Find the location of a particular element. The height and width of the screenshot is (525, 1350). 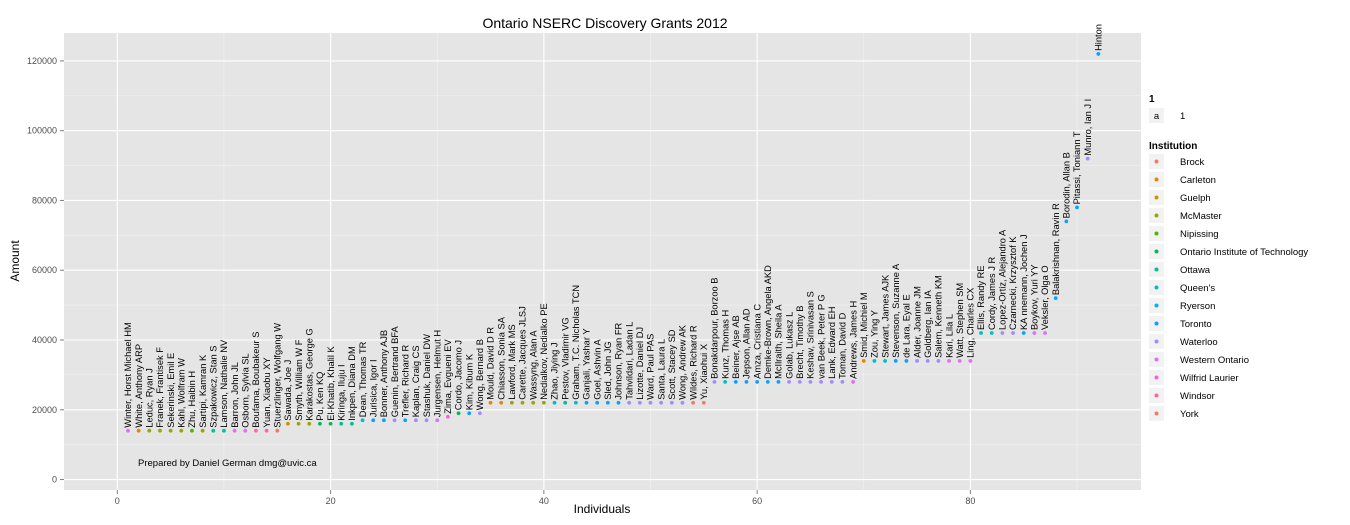

point-label: Cordy, James J R is located at coordinates (992, 293).